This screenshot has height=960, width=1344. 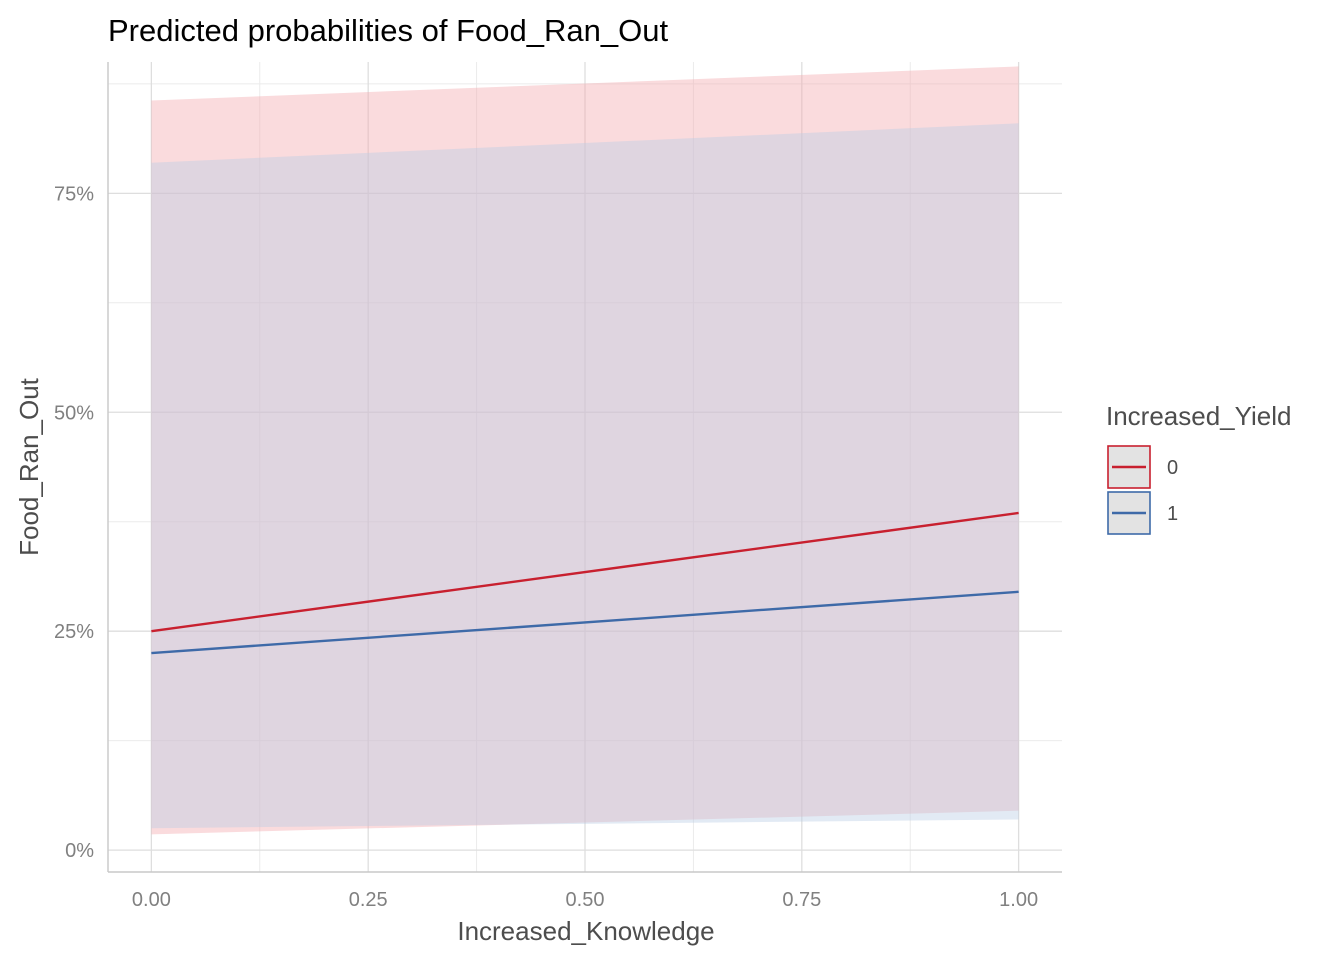 I want to click on x-tick-label: 0.50, so click(x=585, y=900).